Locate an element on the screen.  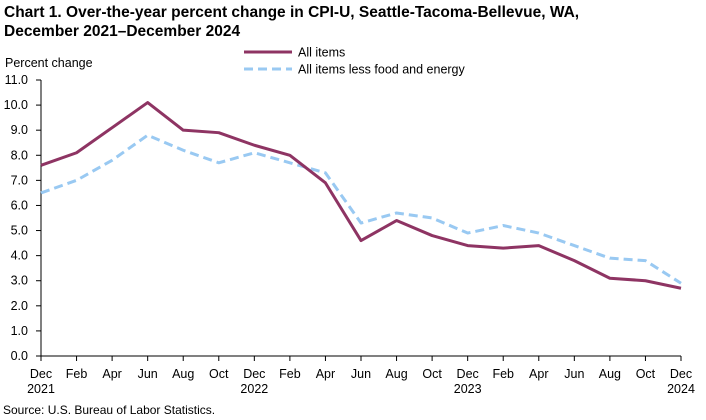
source-note: Source: U.S. Bureau of Labor Statistics. is located at coordinates (109, 410).